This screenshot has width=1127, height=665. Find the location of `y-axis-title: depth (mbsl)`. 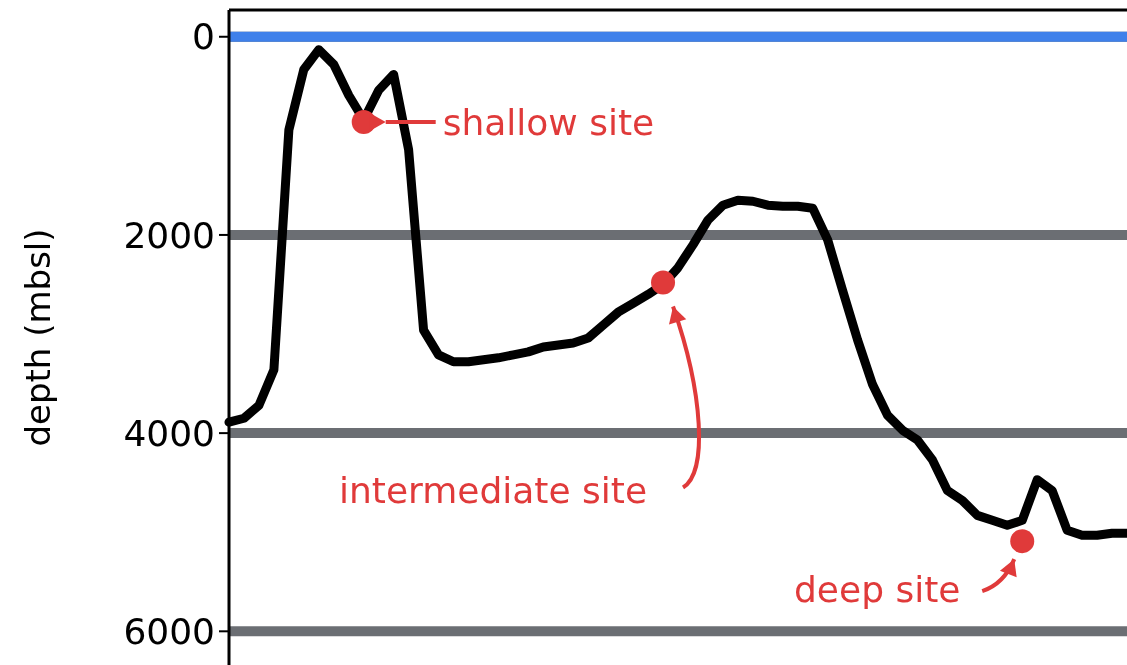

y-axis-title: depth (mbsl) is located at coordinates (38, 337).